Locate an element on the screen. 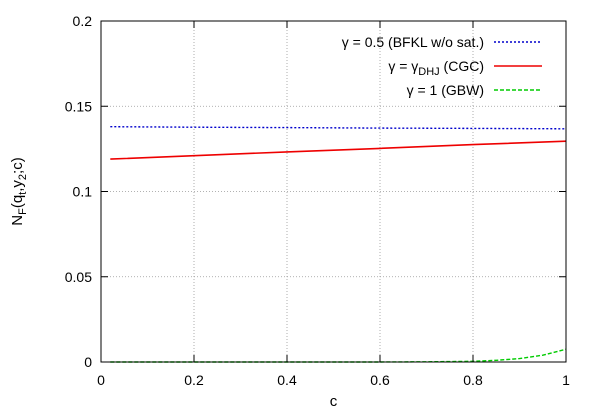 The height and width of the screenshot is (415, 593). x-tick-label: 0.8 is located at coordinates (473, 380).